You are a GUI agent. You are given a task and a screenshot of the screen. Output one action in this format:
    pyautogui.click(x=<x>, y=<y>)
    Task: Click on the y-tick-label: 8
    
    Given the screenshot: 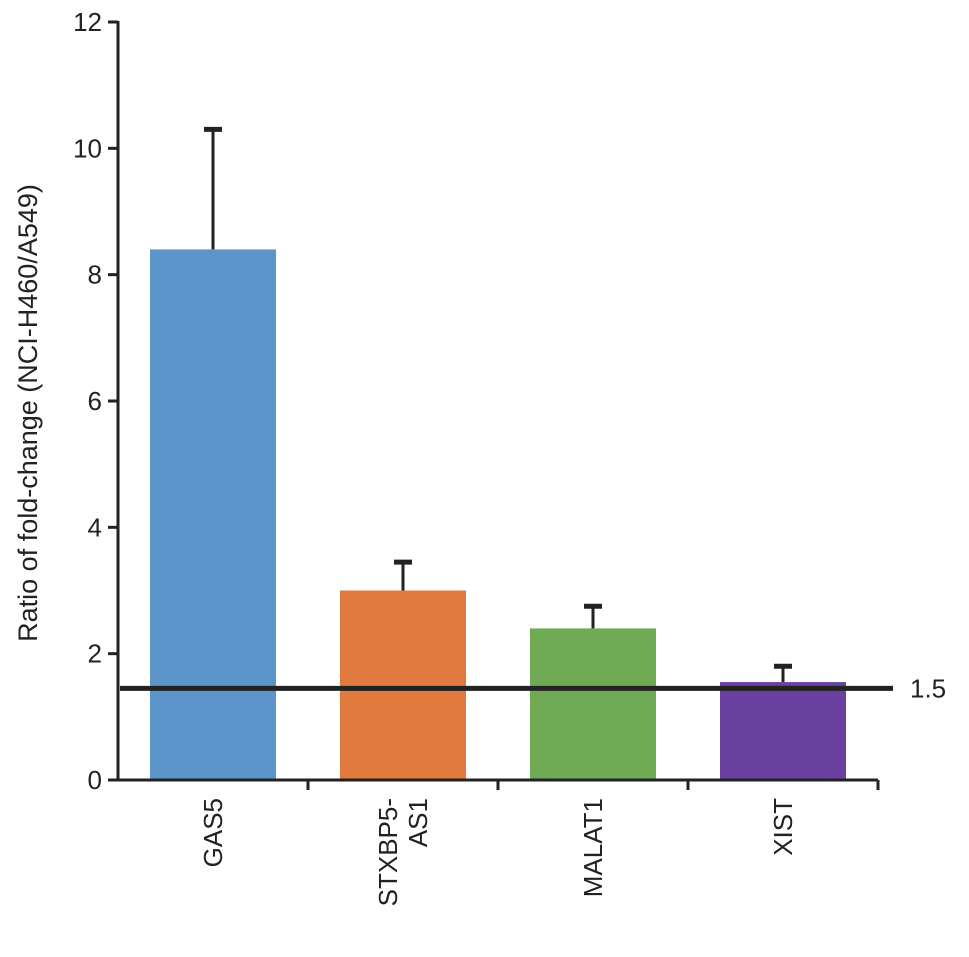 What is the action you would take?
    pyautogui.click(x=95, y=275)
    